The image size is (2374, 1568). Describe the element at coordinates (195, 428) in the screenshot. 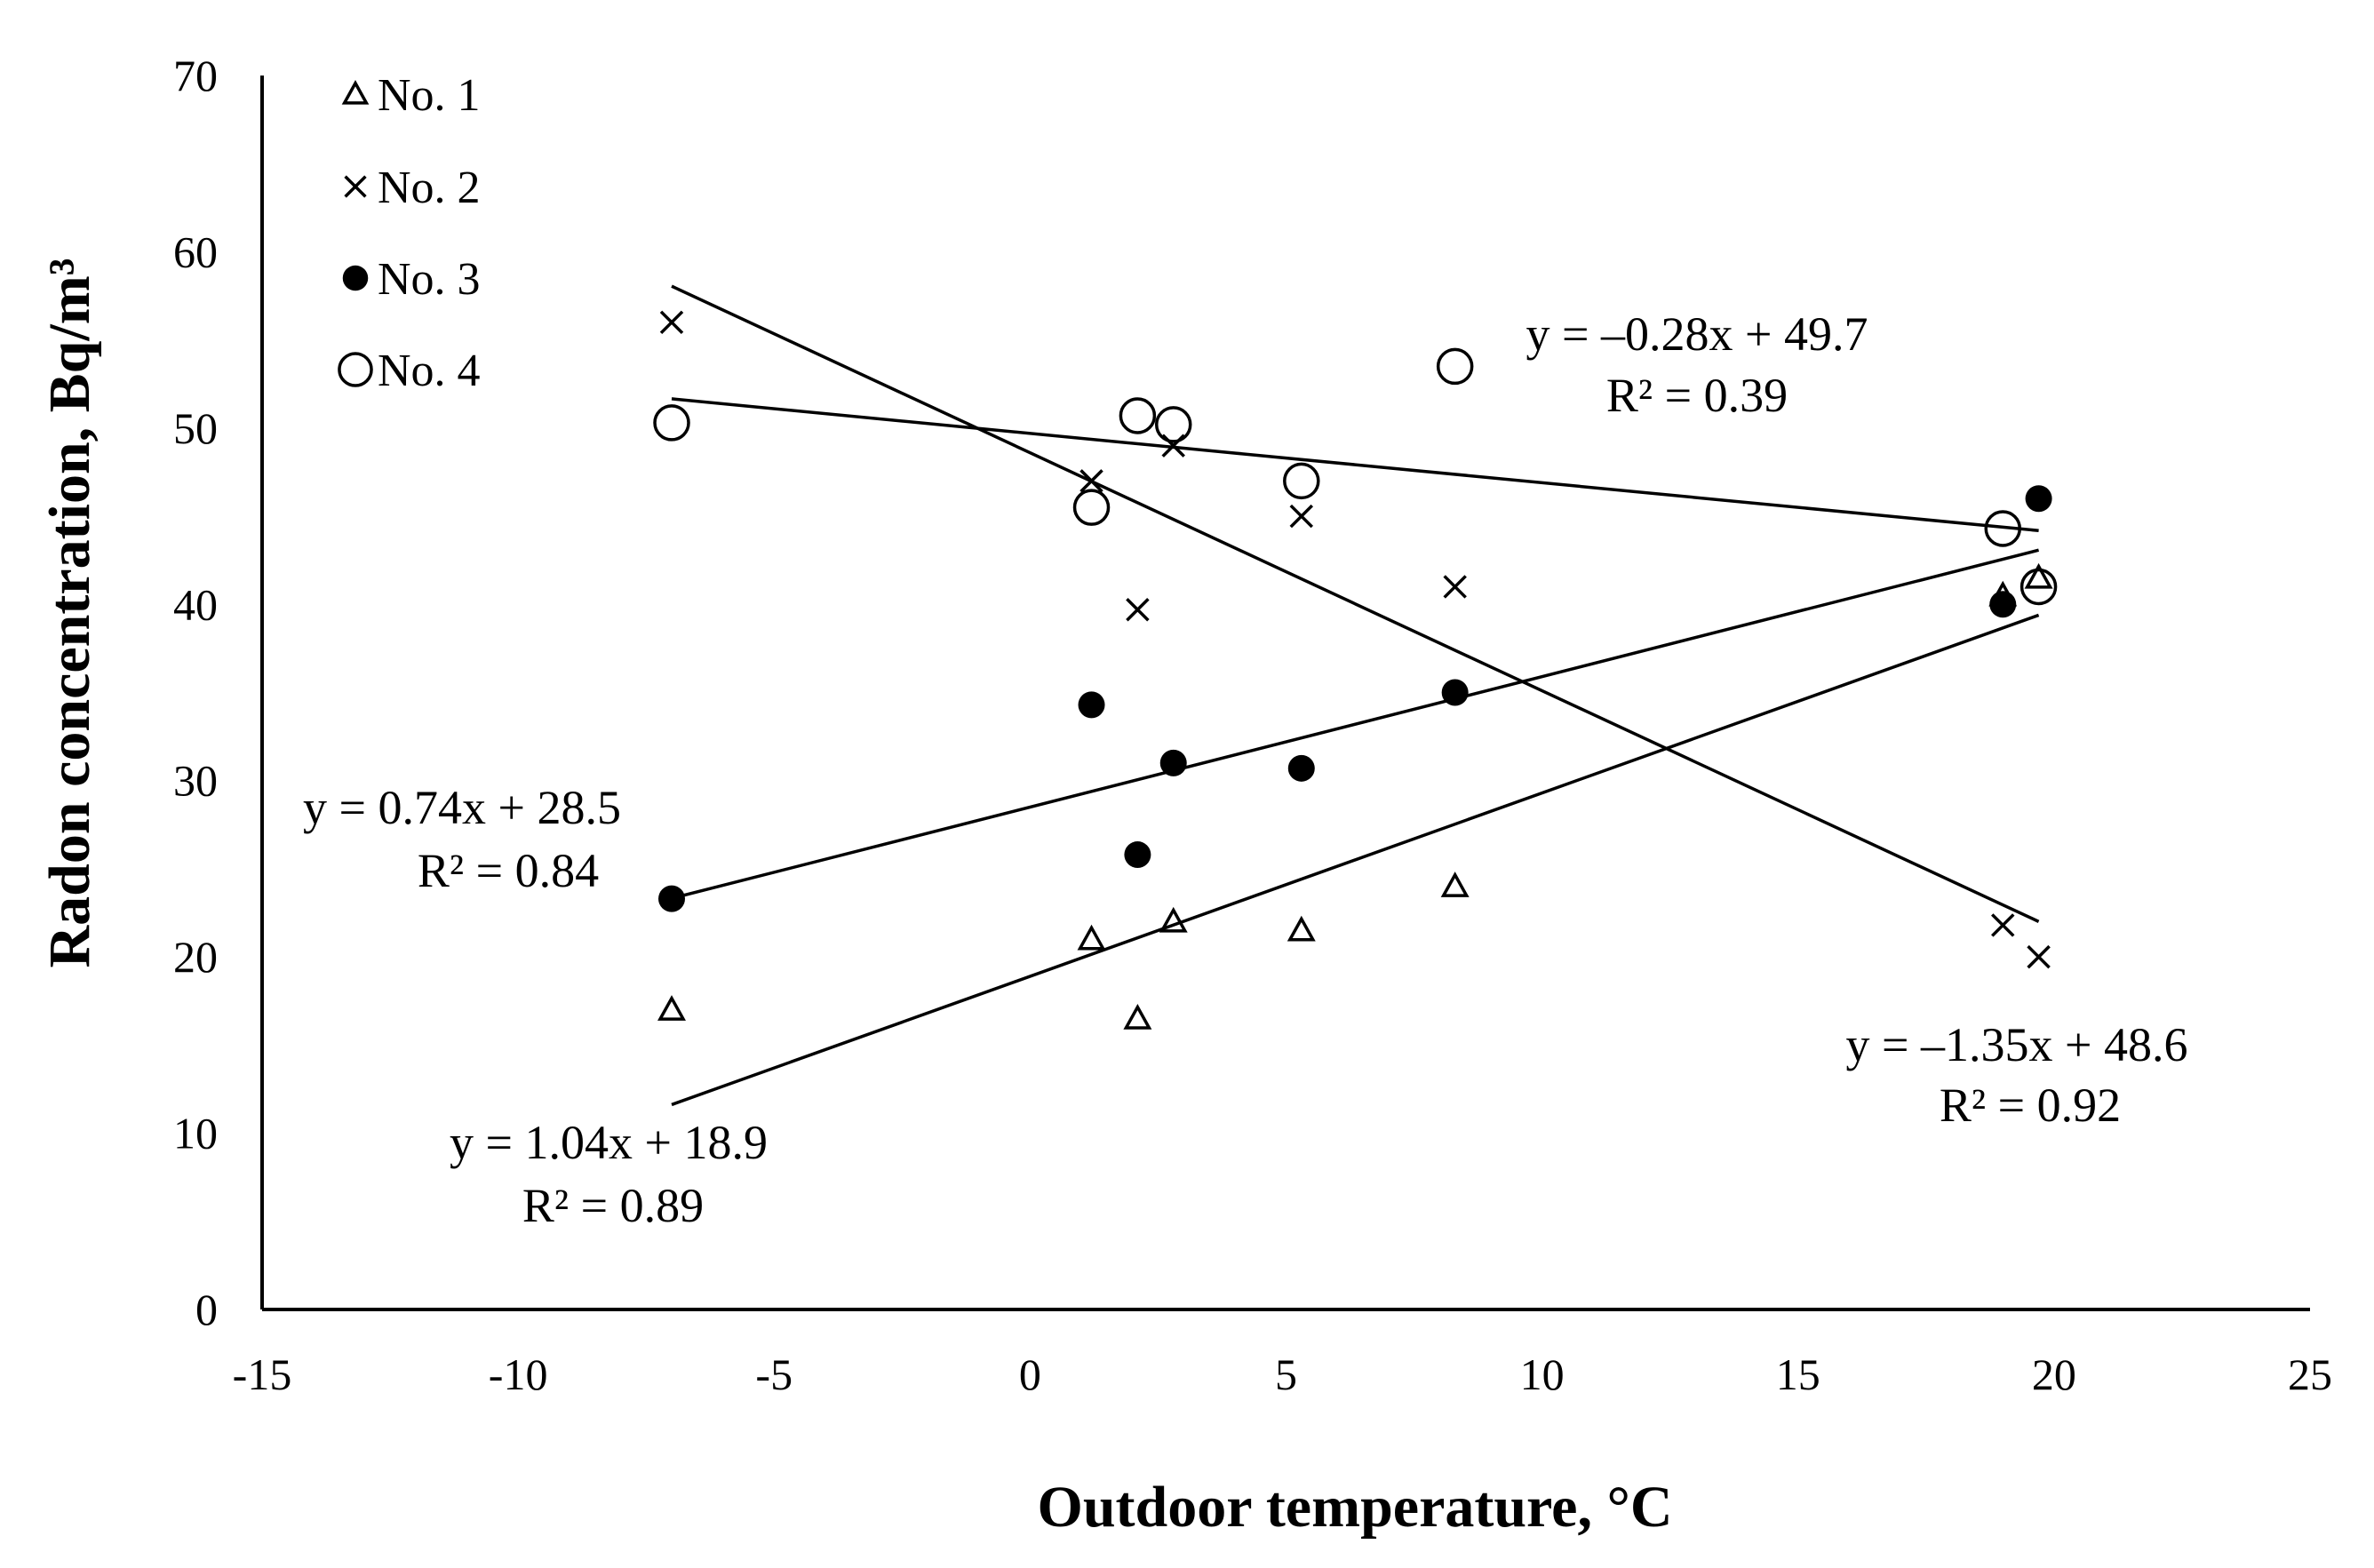

I see `y-tick-label: 50` at that location.